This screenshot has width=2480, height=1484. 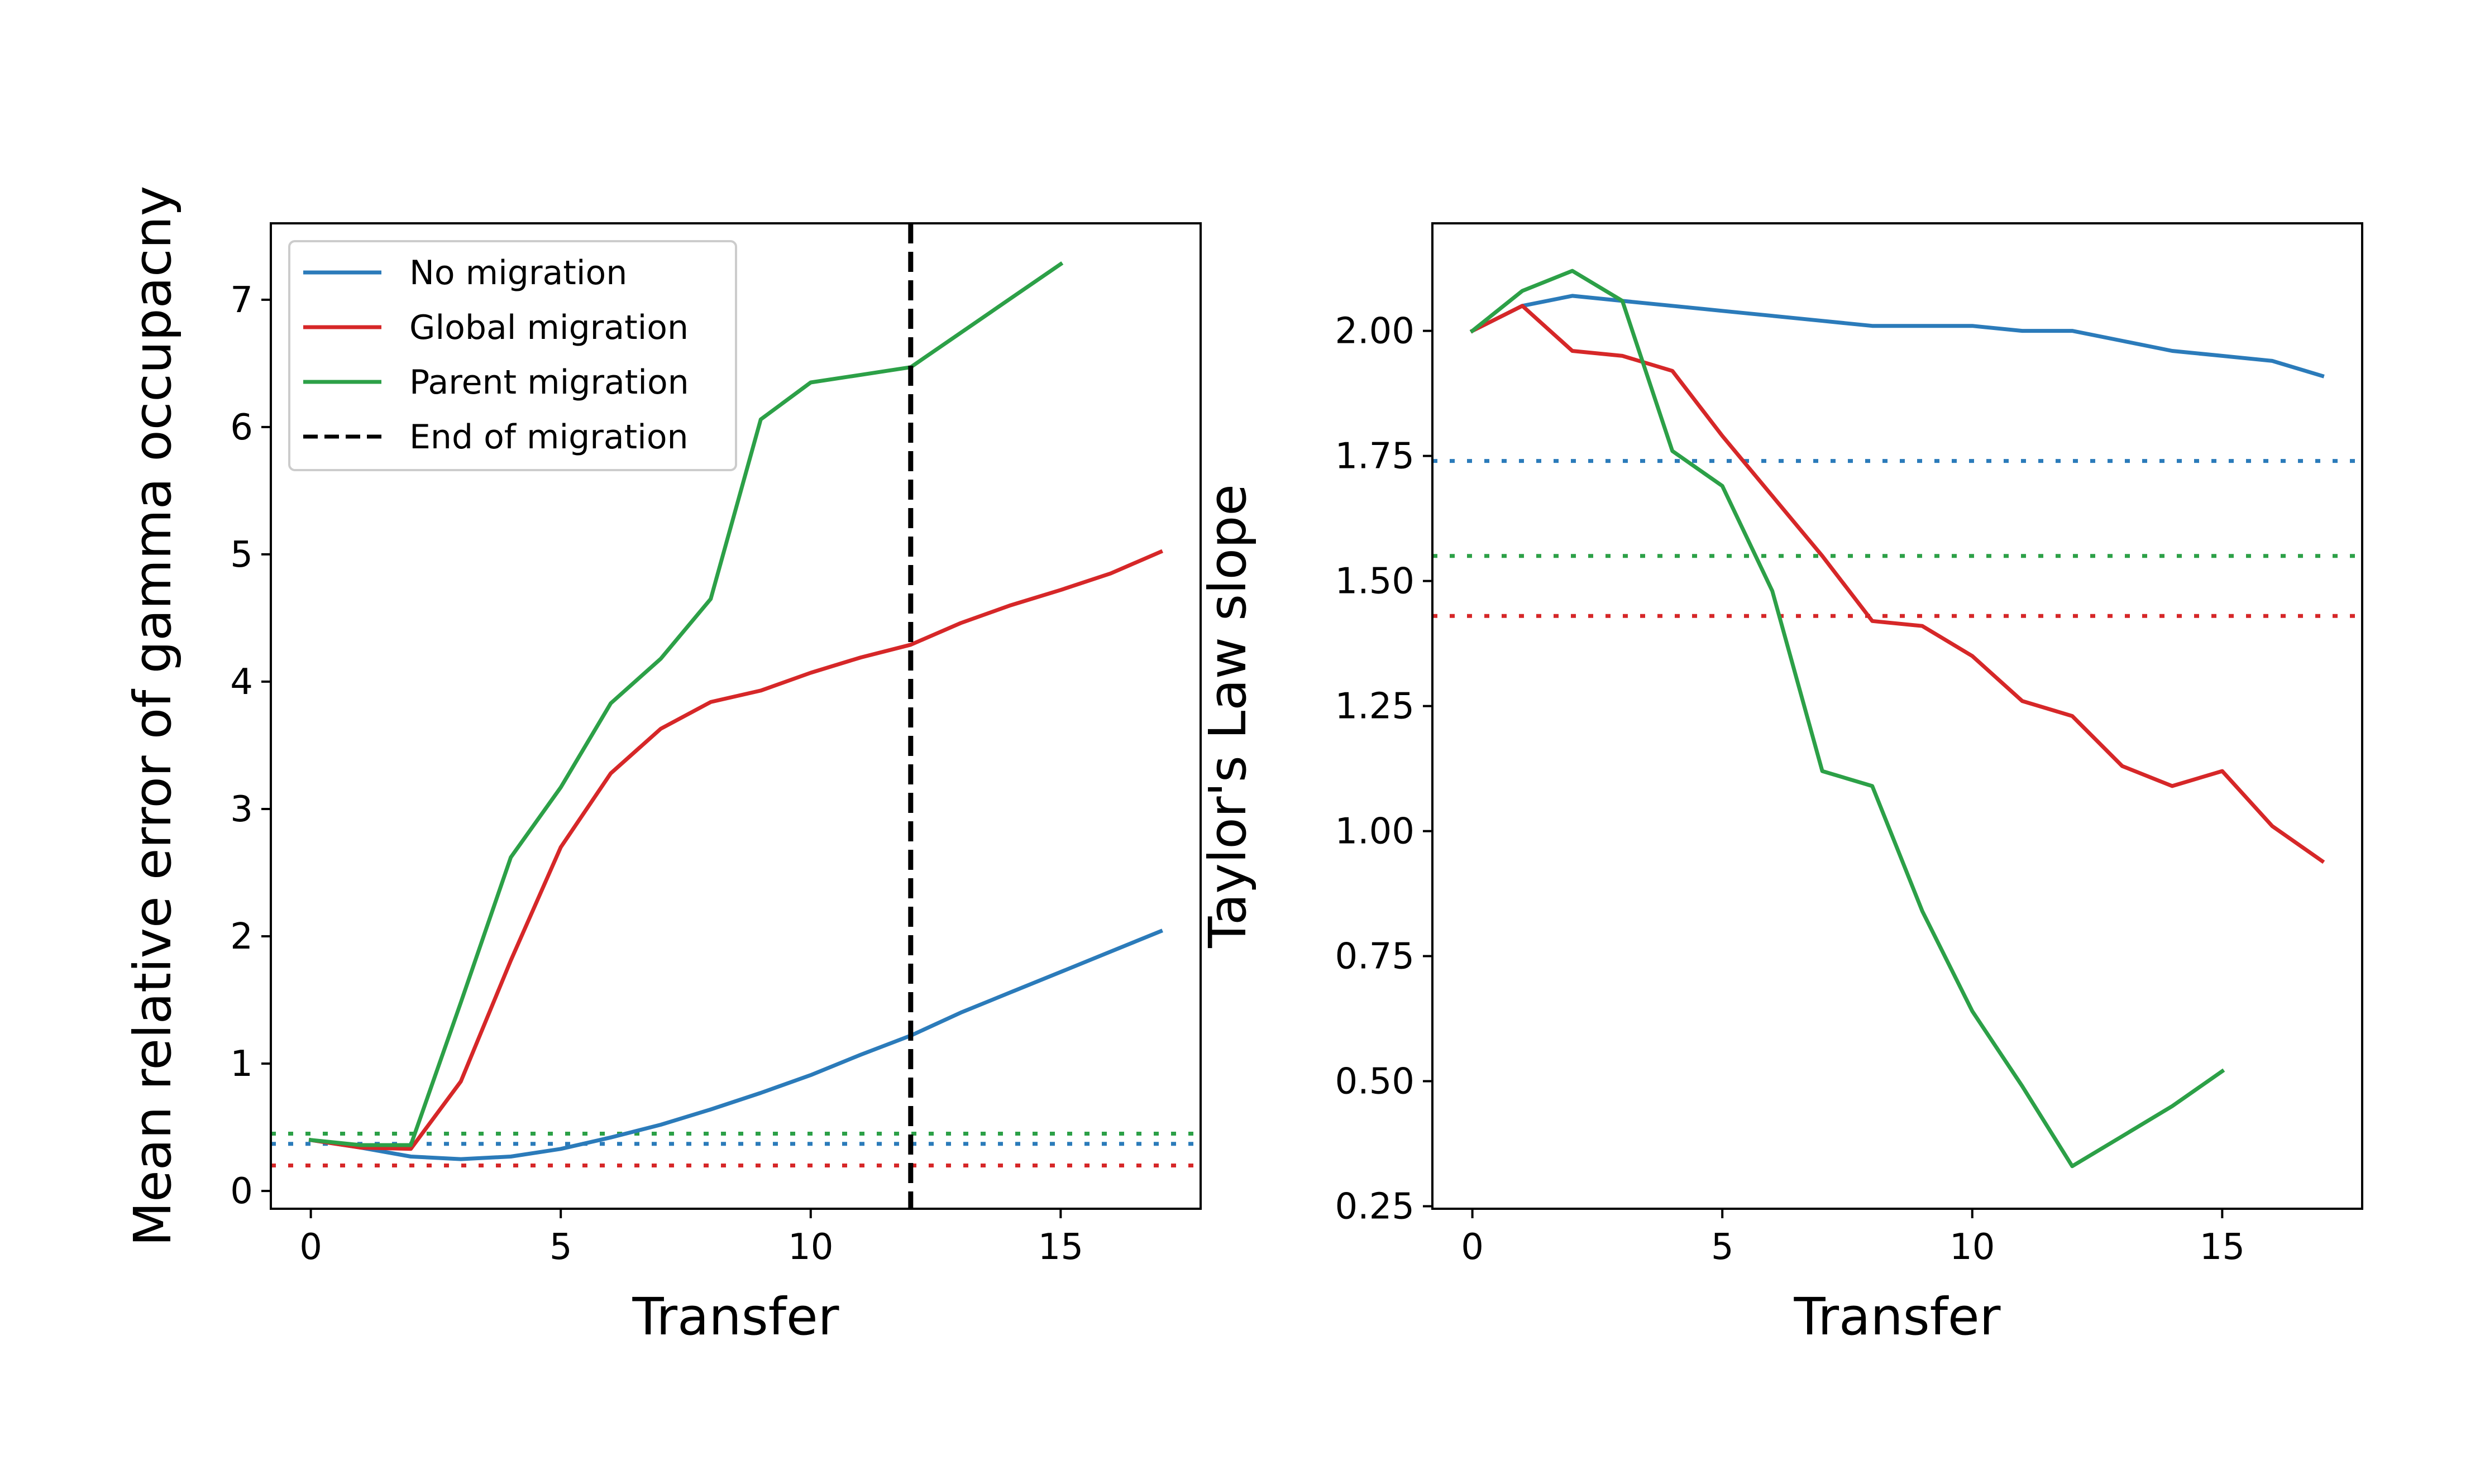 What do you see at coordinates (1375, 1082) in the screenshot?
I see `y-tick-label: 0.50` at bounding box center [1375, 1082].